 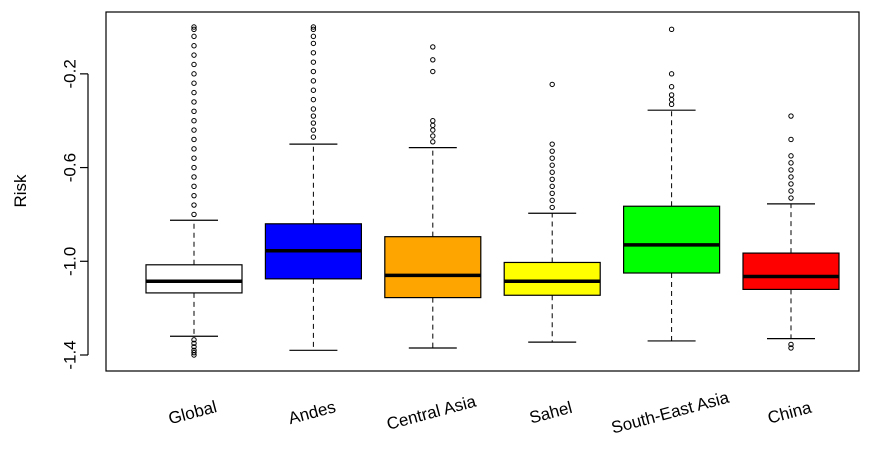 I want to click on y-tick-label: -1.0, so click(x=70, y=261).